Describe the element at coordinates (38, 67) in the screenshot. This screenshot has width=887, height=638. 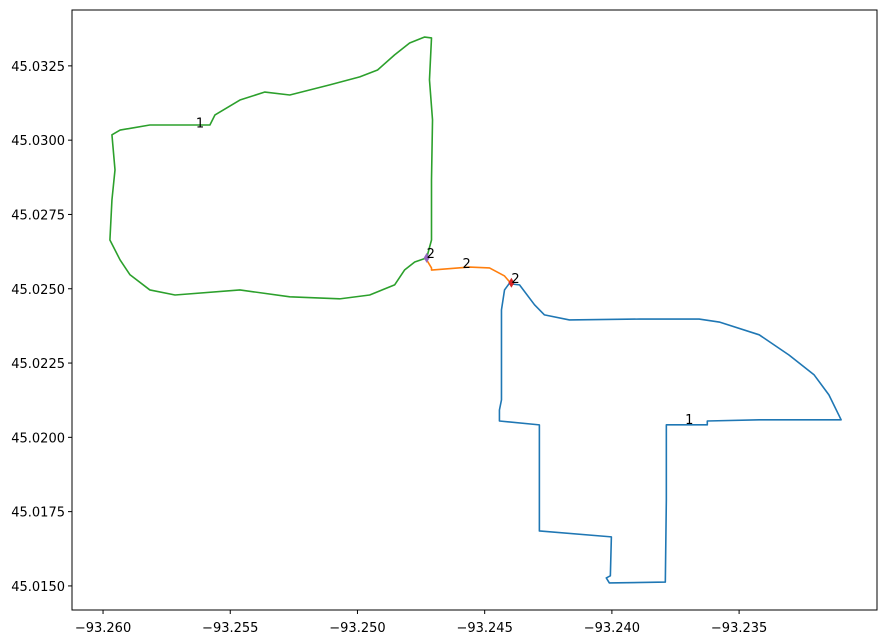
I see `y-tick-label: 45.0325` at that location.